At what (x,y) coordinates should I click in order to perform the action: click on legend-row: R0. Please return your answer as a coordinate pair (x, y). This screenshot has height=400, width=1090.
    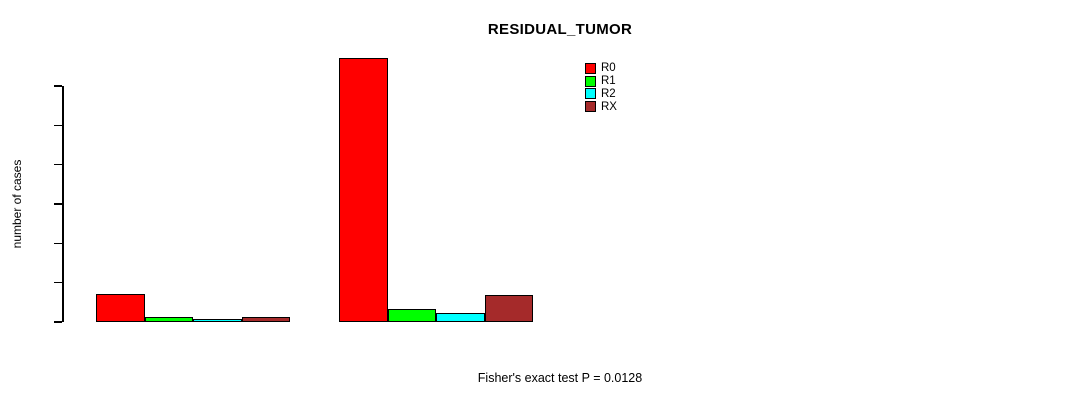
    Looking at the image, I should click on (601, 68).